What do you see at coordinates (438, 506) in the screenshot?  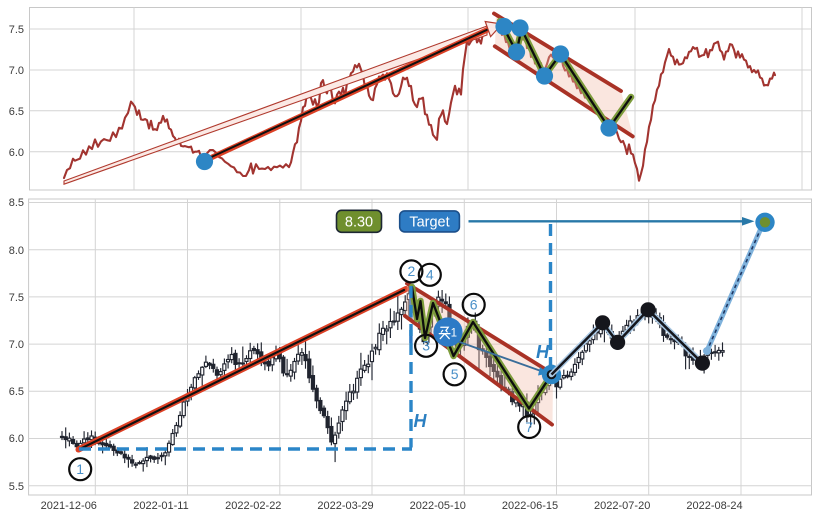 I see `svg-text: 2022-05-10` at bounding box center [438, 506].